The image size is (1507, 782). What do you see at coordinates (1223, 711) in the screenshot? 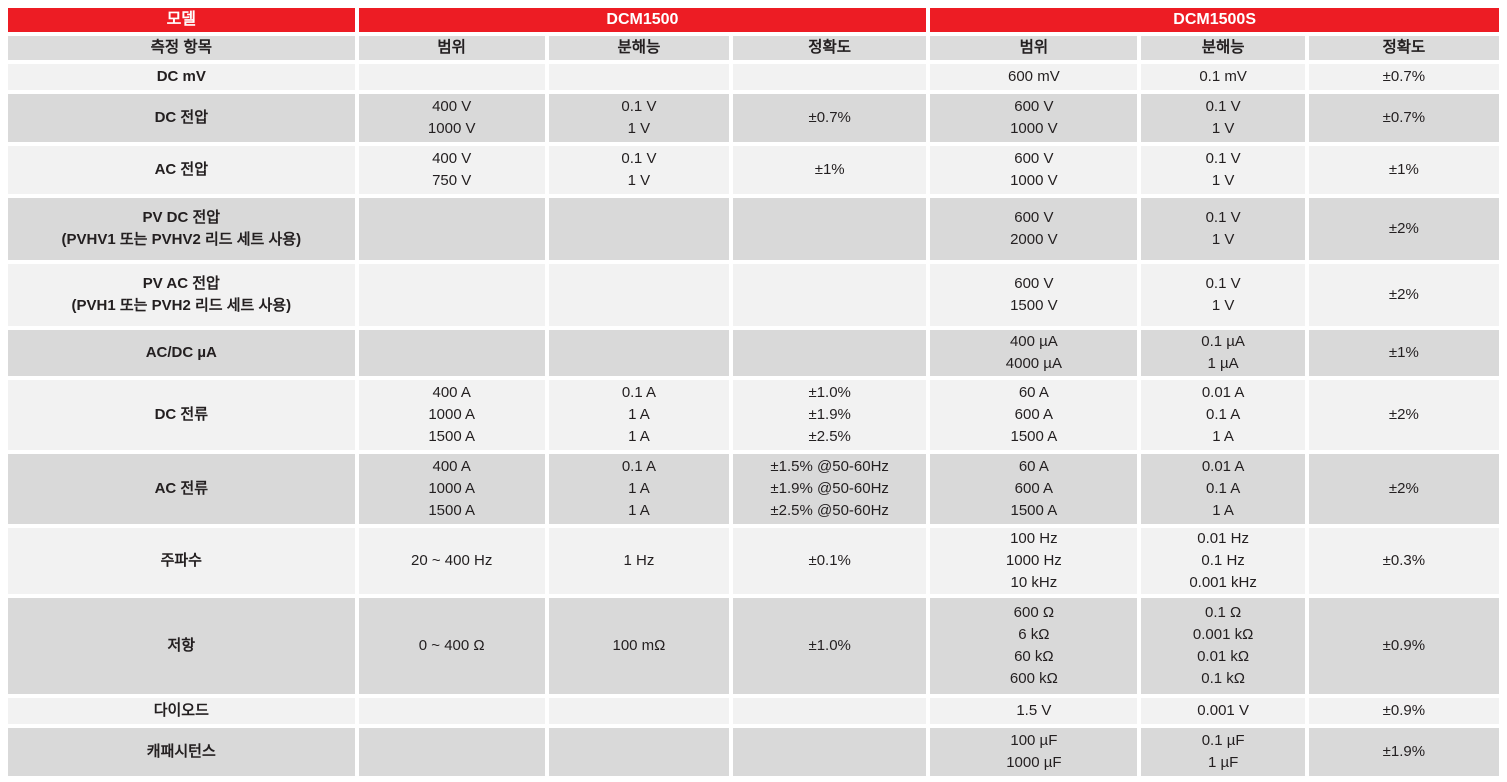
I see `cell-m2-resolution: 0.001 V` at bounding box center [1223, 711].